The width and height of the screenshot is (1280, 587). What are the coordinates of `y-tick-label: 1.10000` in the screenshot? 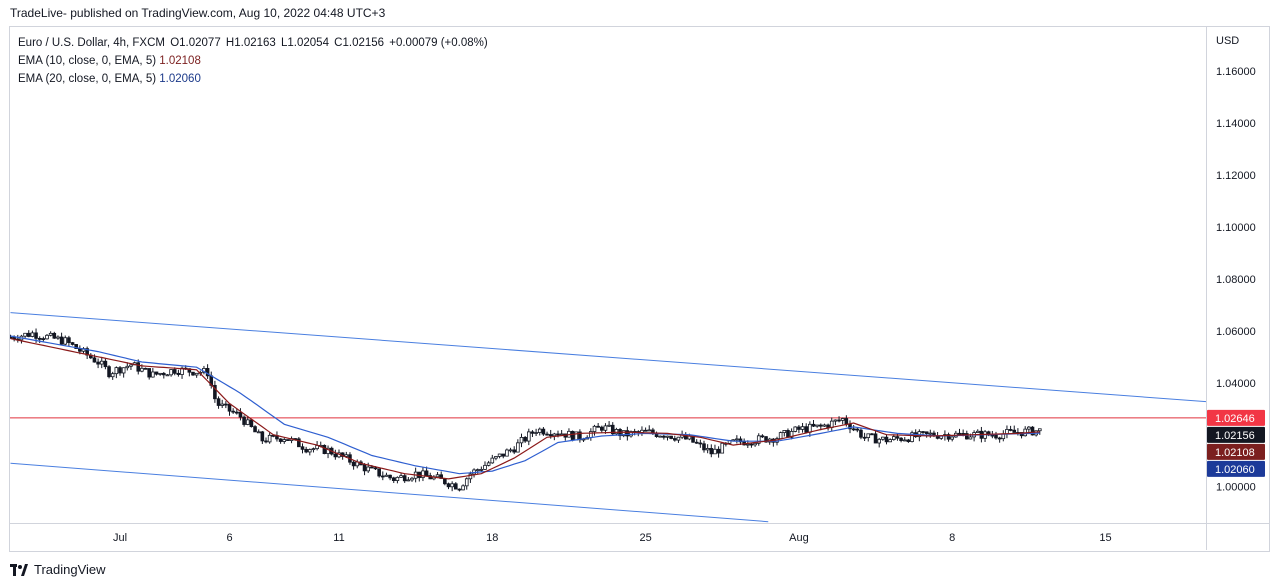 It's located at (1236, 228).